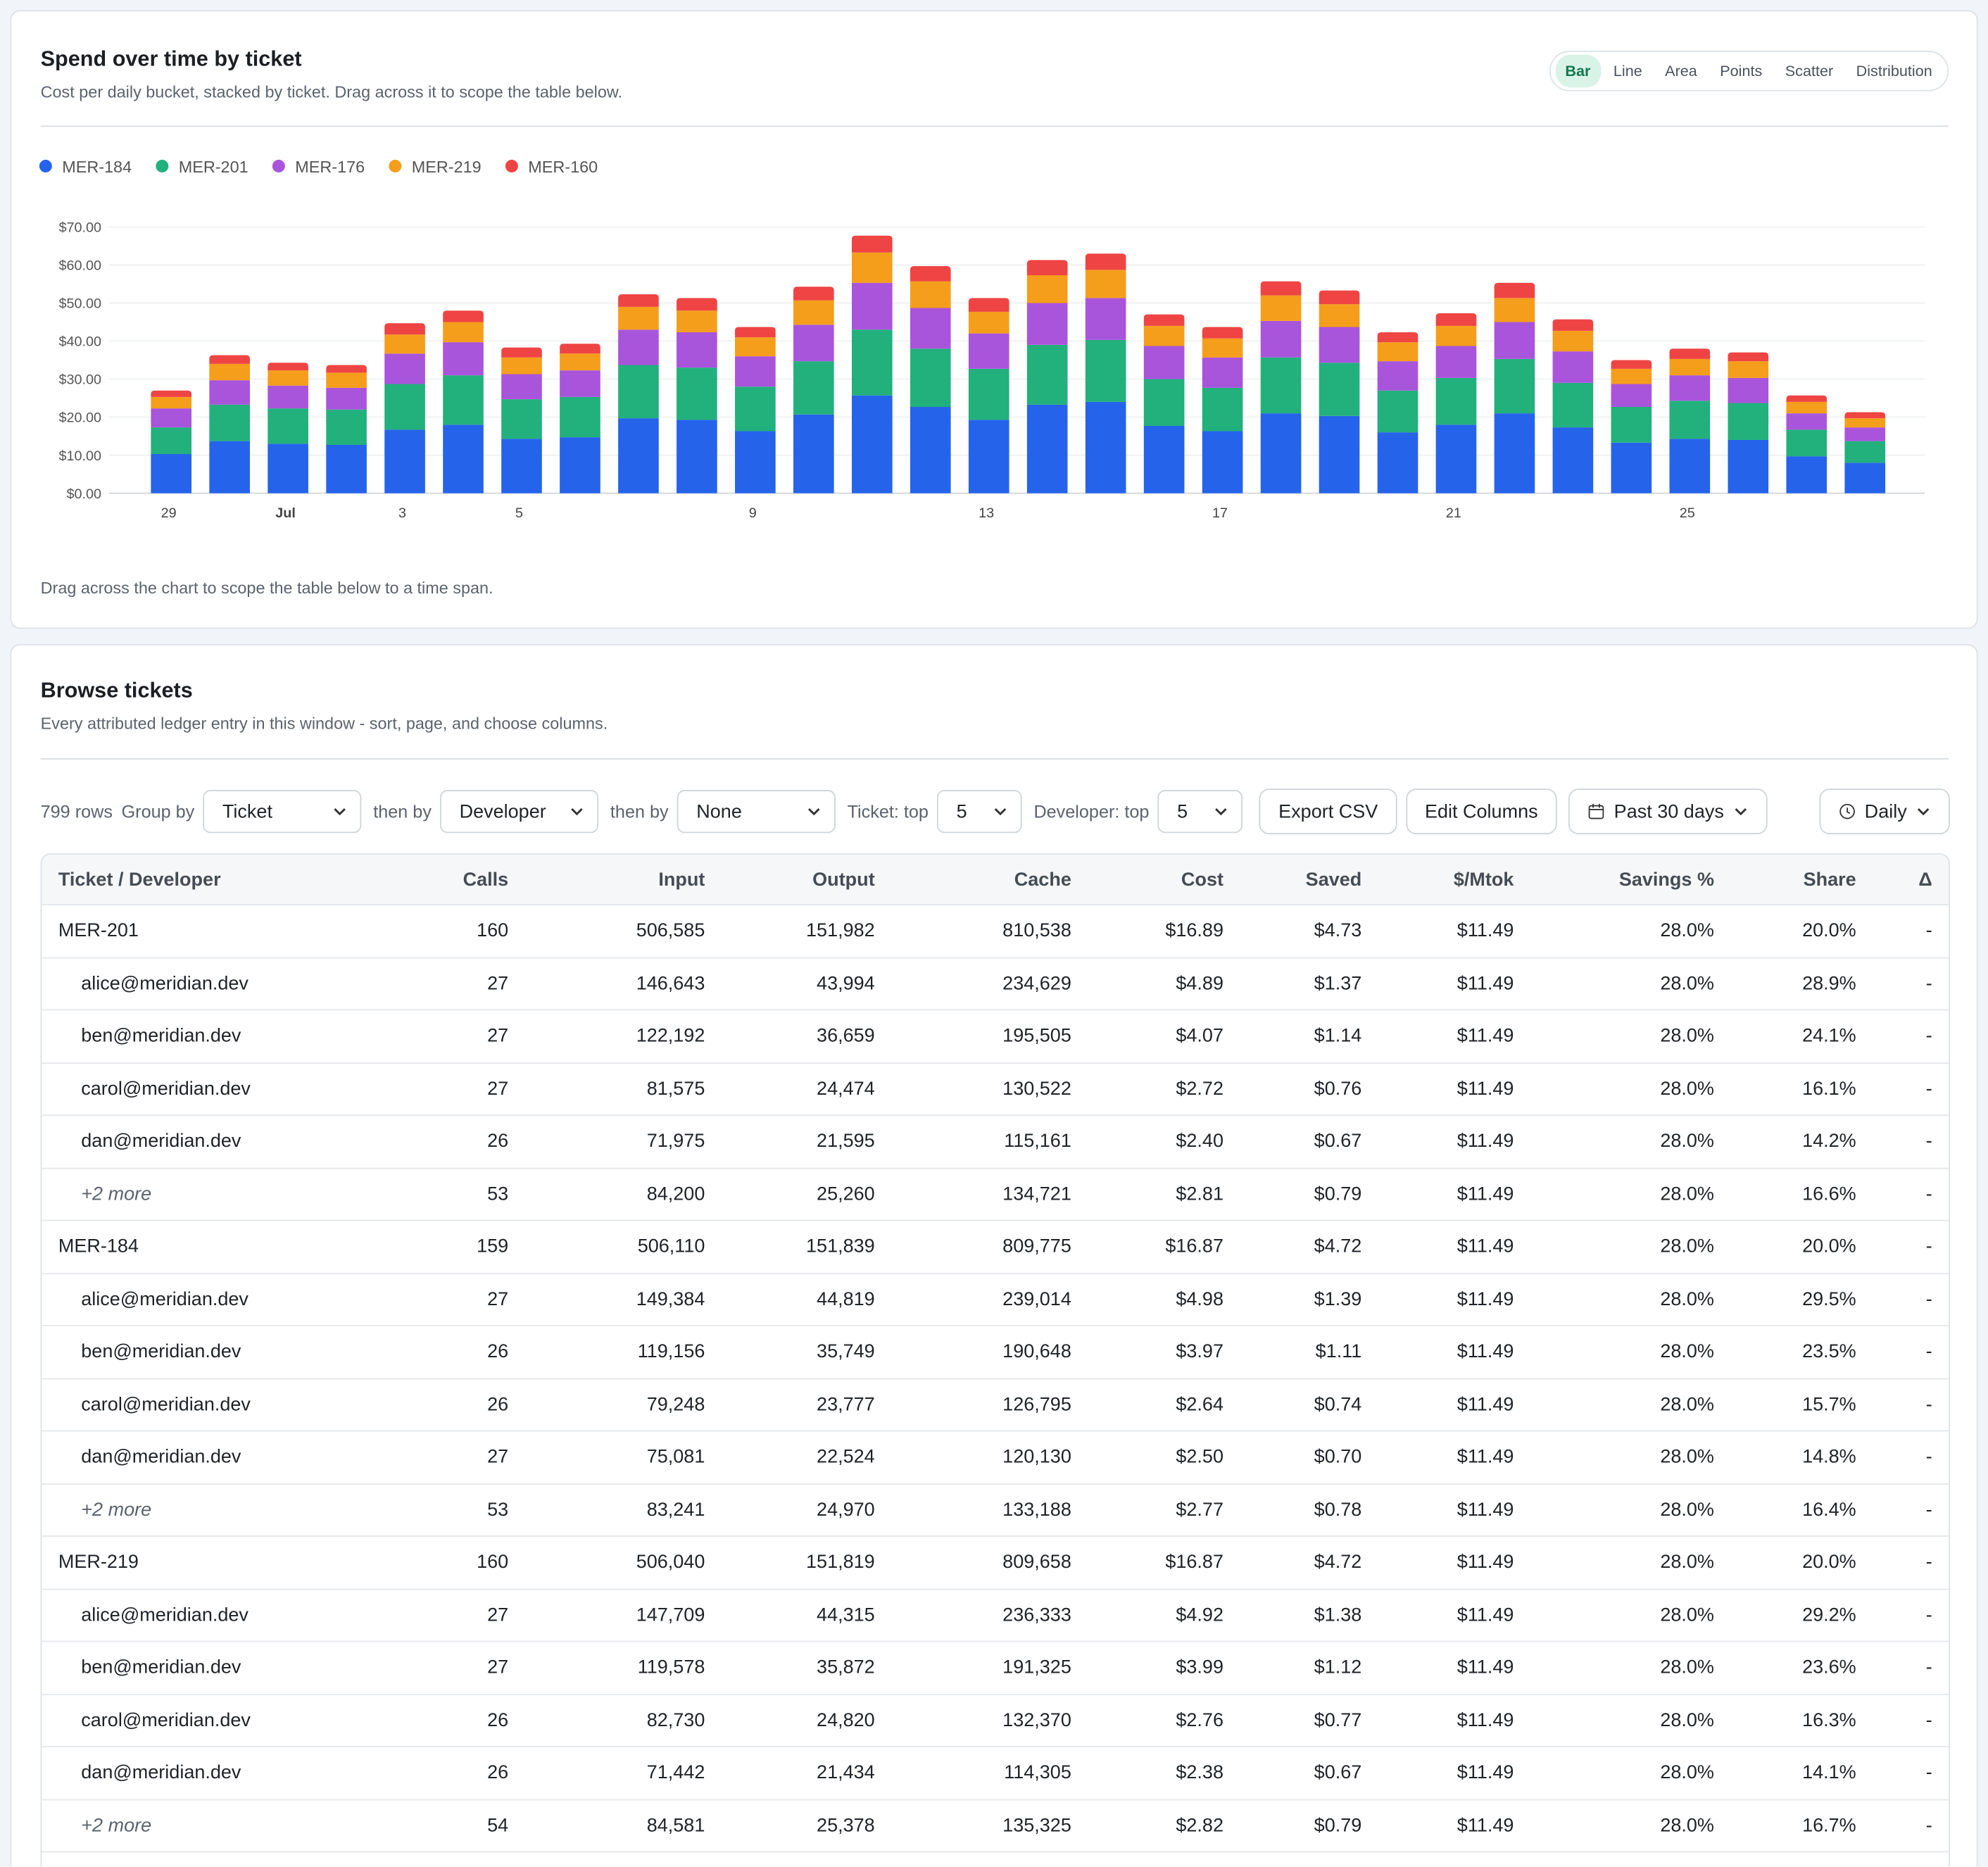 This screenshot has width=1988, height=1867. I want to click on table-cell: 126,795, so click(1036, 1404).